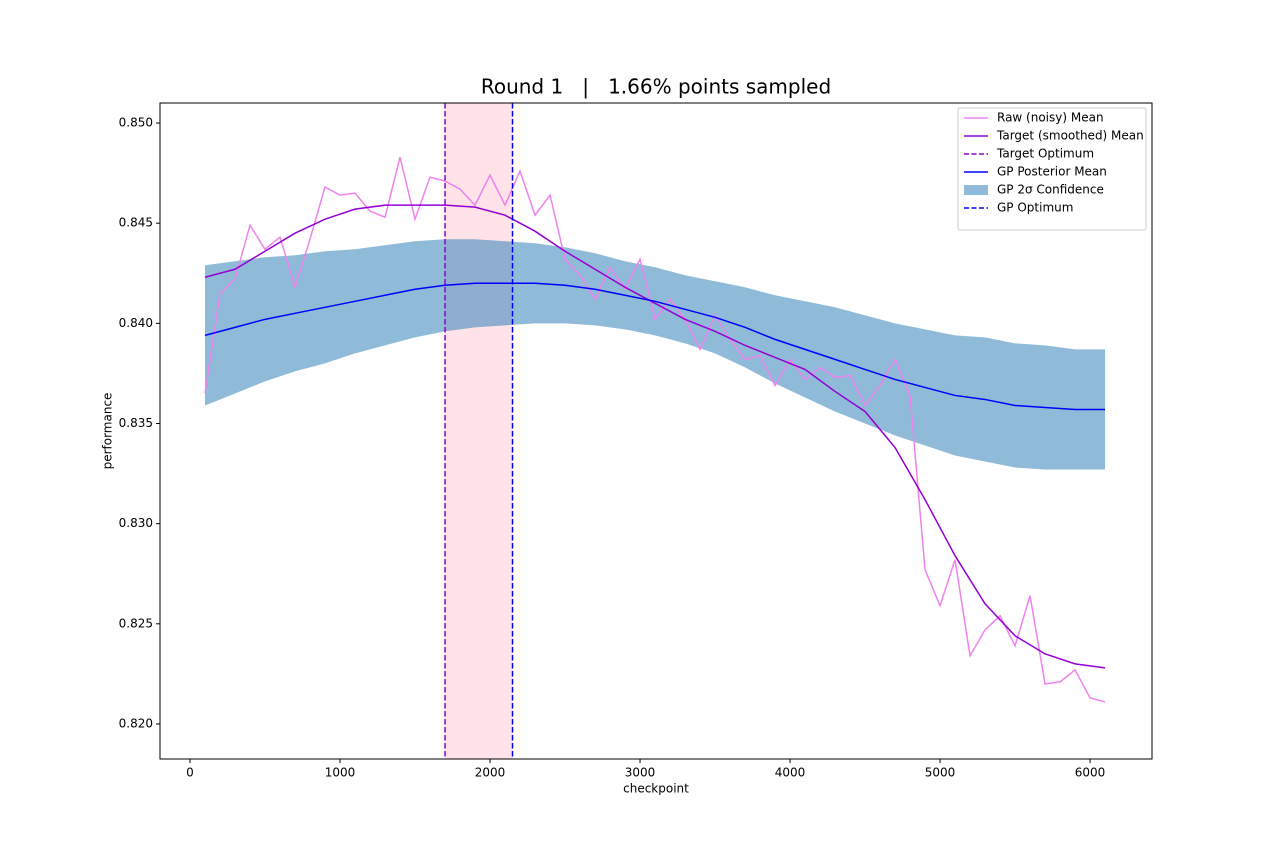 This screenshot has height=853, width=1280. I want to click on series-line, so click(655, 346).